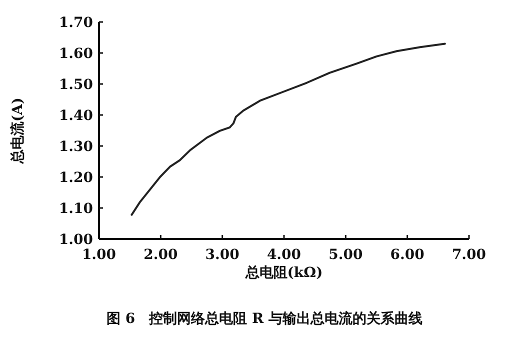 The image size is (529, 342). Describe the element at coordinates (76, 178) in the screenshot. I see `y-tick-label: 1.20` at that location.